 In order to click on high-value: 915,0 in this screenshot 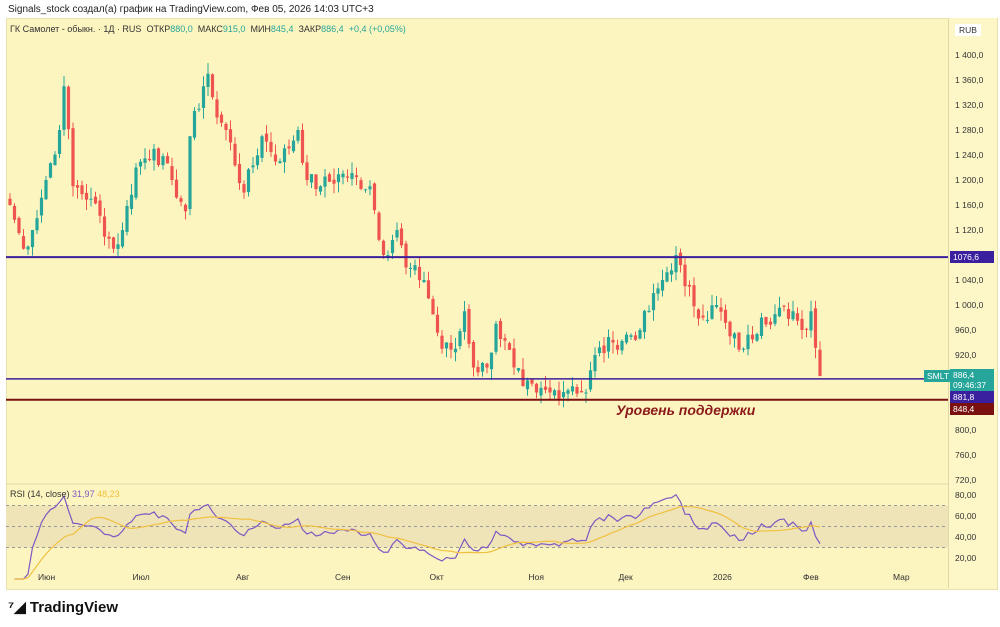, I will do `click(234, 29)`.